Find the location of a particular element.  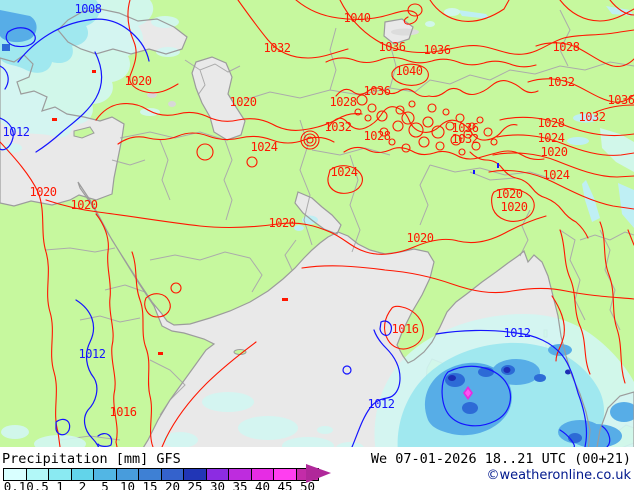

legend-bar is located at coordinates (161, 474).